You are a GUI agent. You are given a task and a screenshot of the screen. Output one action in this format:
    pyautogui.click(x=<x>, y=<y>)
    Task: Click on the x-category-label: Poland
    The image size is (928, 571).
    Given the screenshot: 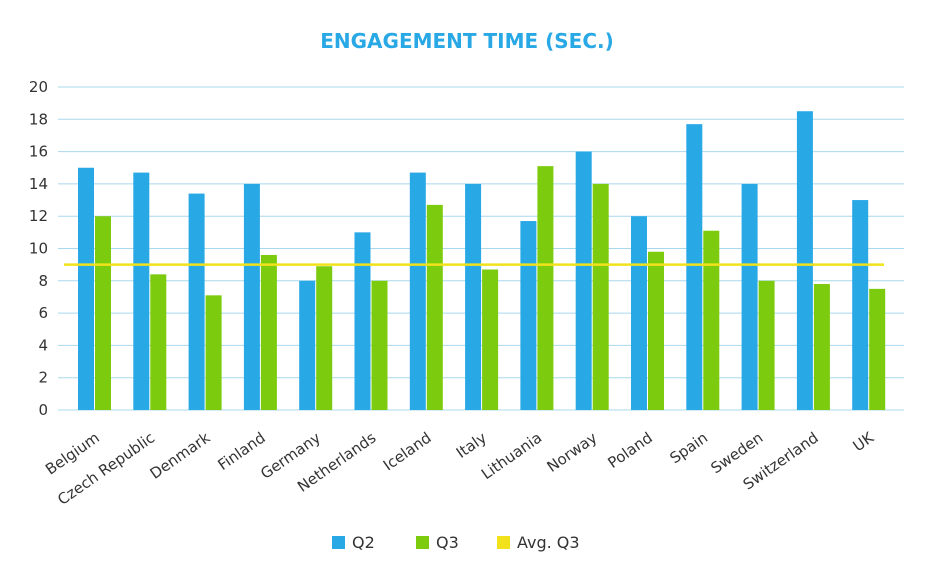 What is the action you would take?
    pyautogui.click(x=629, y=450)
    